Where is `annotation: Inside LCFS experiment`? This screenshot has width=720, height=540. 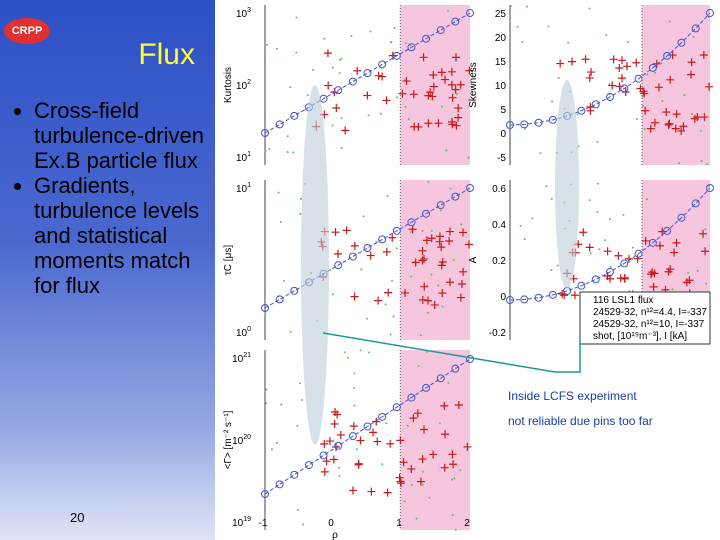
annotation: Inside LCFS experiment is located at coordinates (572, 396).